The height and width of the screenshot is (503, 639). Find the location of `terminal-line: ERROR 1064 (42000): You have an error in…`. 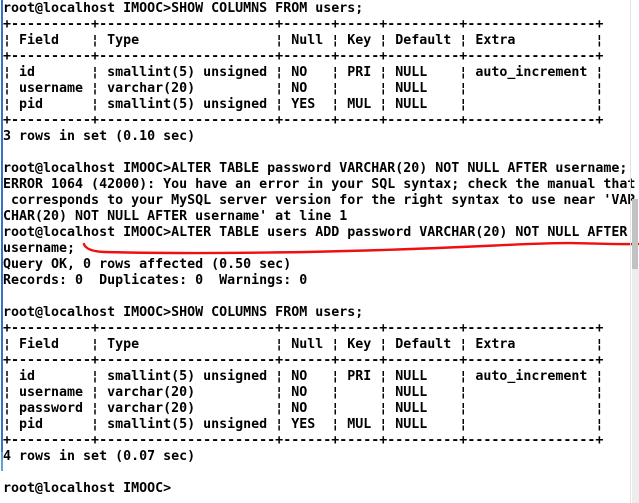

terminal-line: ERROR 1064 (42000): You have an error in… is located at coordinates (319, 184).